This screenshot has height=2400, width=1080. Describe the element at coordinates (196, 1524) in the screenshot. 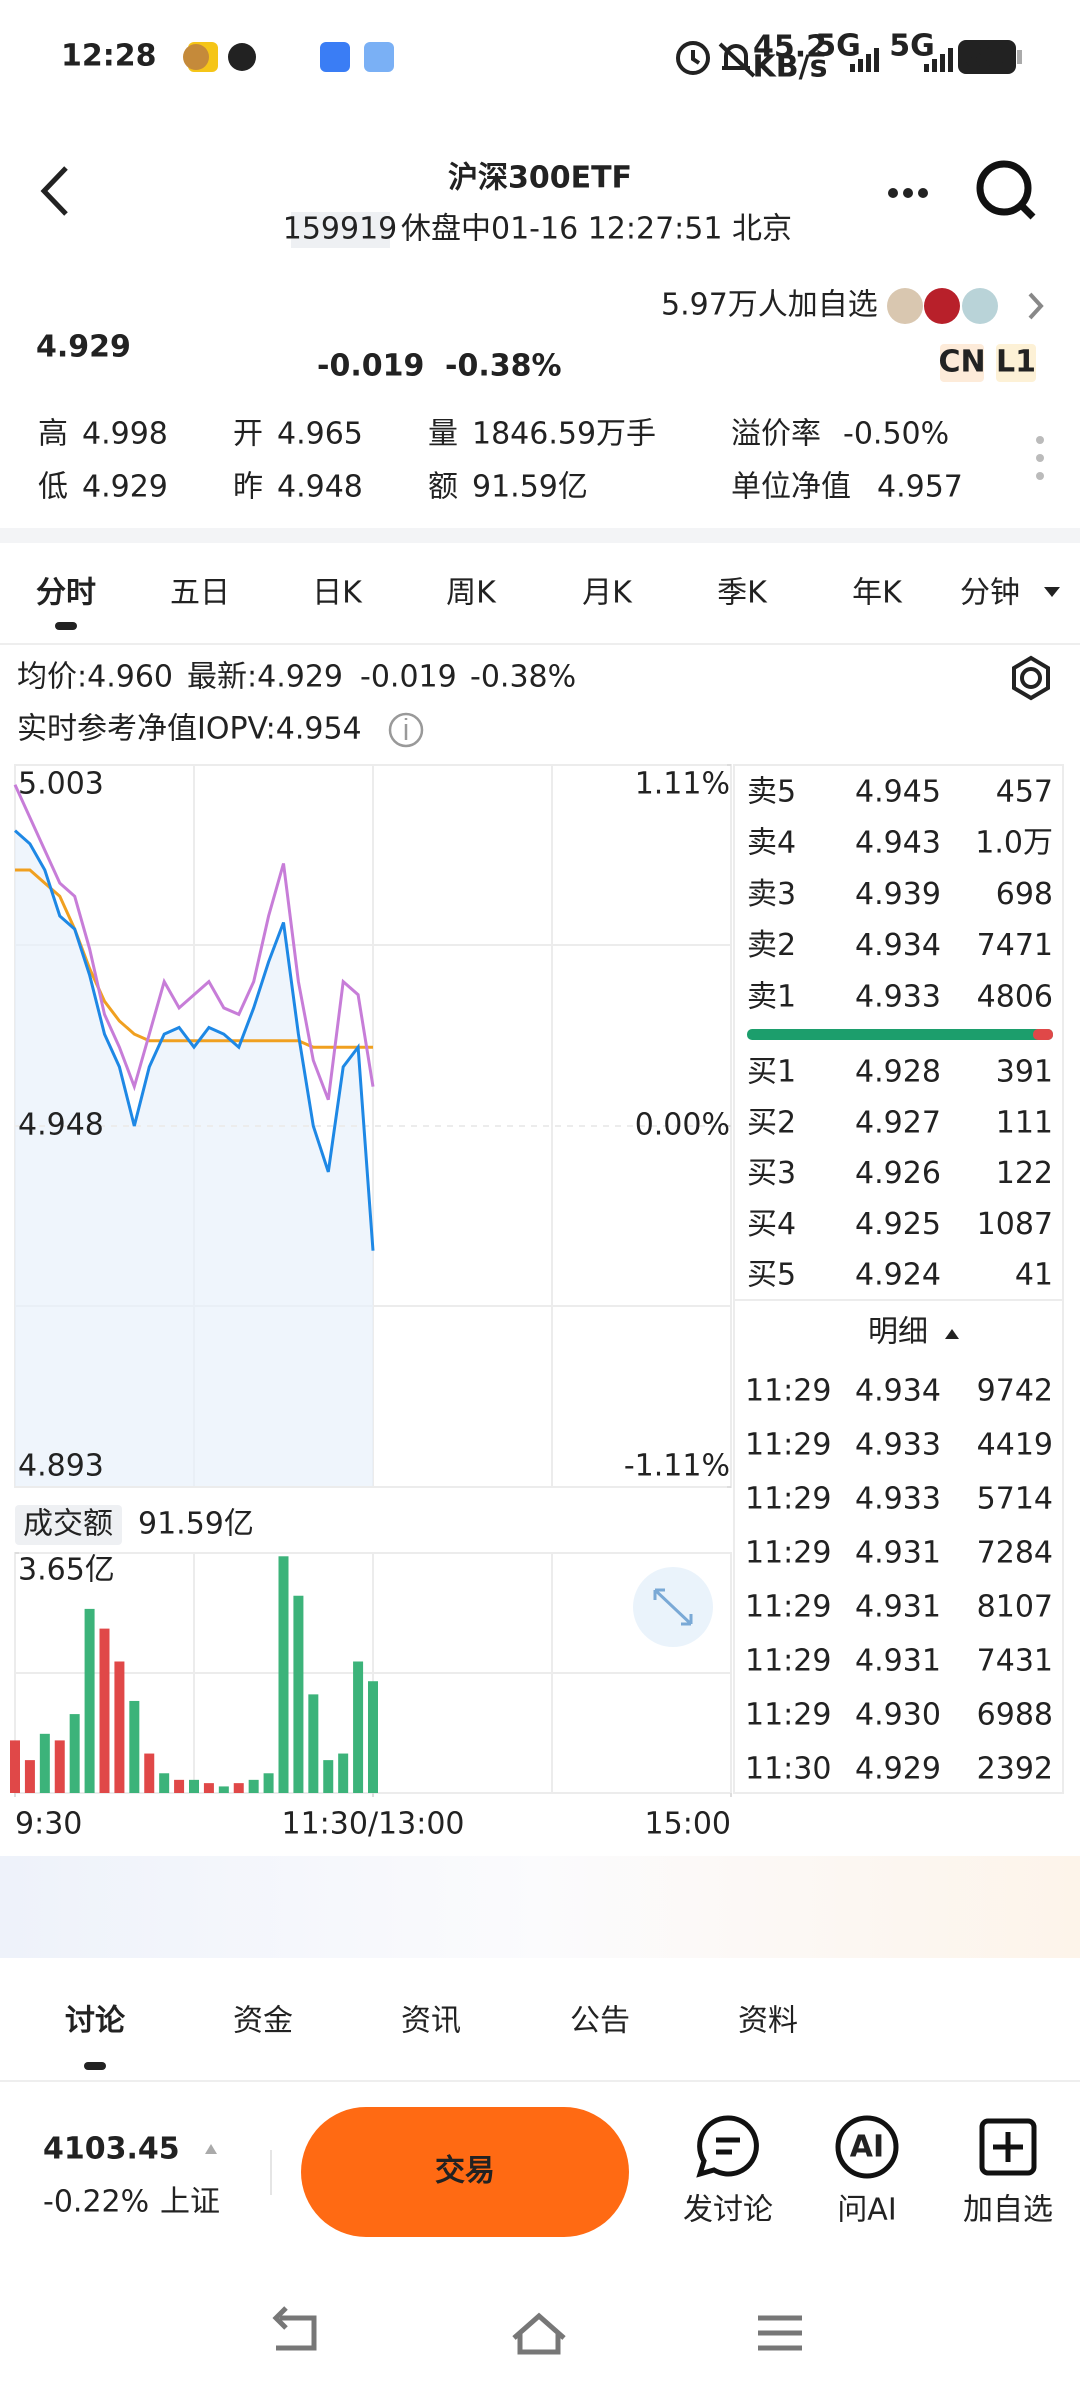

I see `volume-total: 91.59亿` at that location.